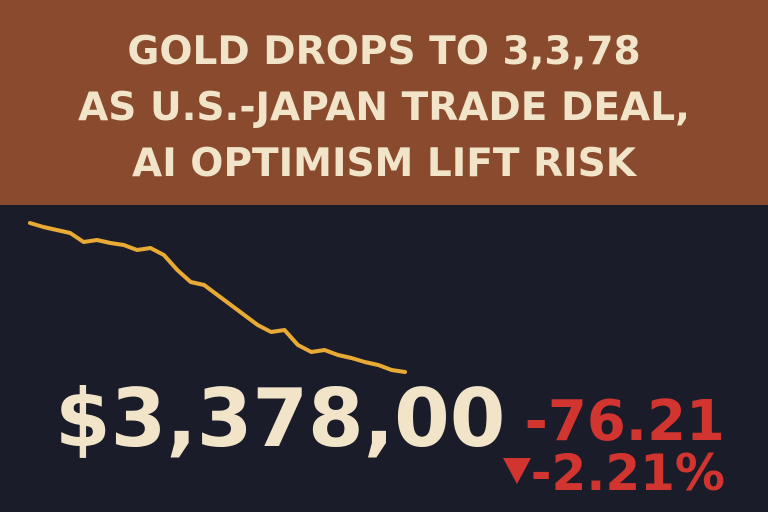 This screenshot has width=768, height=512. I want to click on change-percent: -2.21%, so click(628, 473).